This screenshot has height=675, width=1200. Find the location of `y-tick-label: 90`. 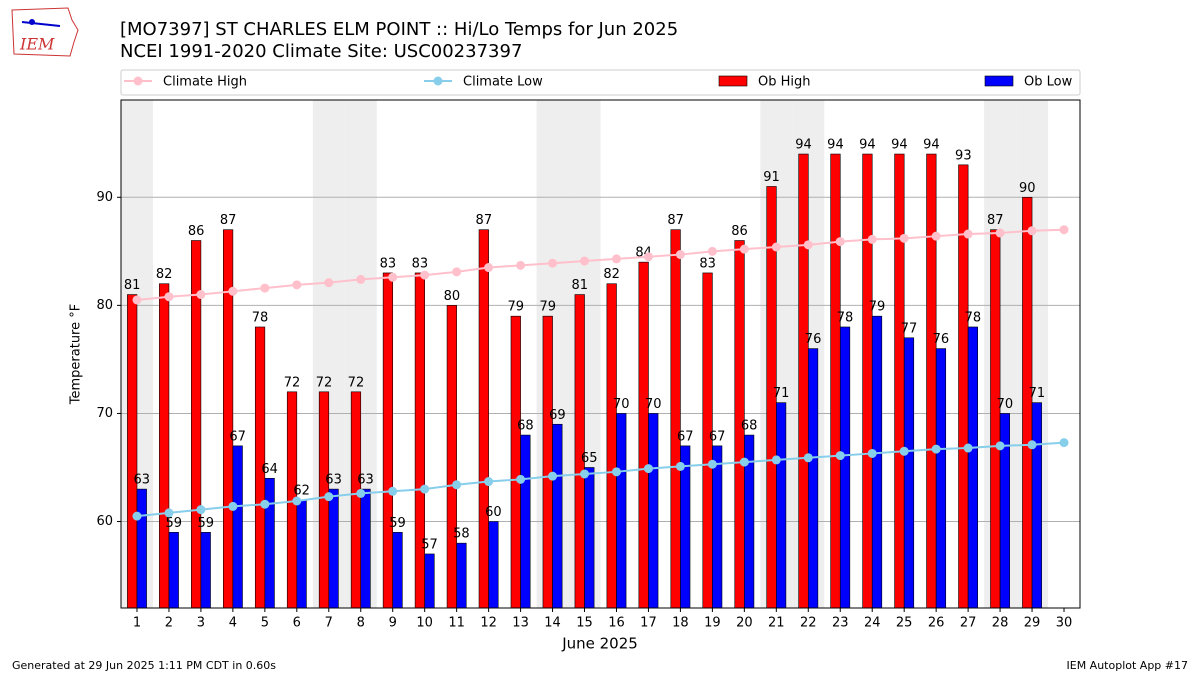

y-tick-label: 90 is located at coordinates (104, 197).